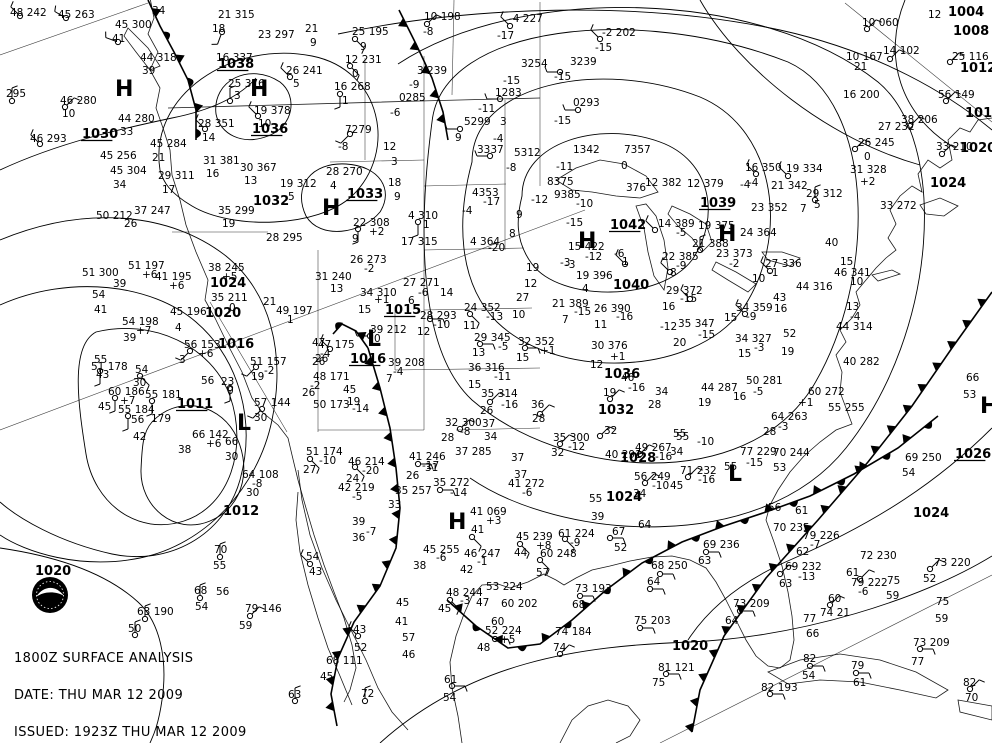  What do you see at coordinates (628, 225) in the screenshot?
I see `pressure-label: 1042` at bounding box center [628, 225].